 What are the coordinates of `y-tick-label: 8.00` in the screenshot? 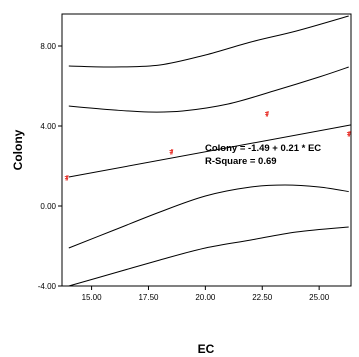 It's located at (48, 46).